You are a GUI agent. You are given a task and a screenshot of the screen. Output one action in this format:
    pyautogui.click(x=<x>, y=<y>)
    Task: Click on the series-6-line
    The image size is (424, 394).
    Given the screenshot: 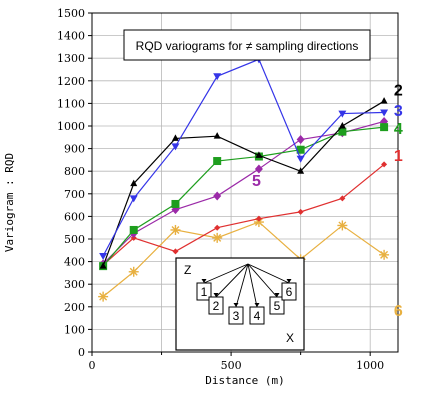 What is the action you would take?
    pyautogui.click(x=243, y=259)
    